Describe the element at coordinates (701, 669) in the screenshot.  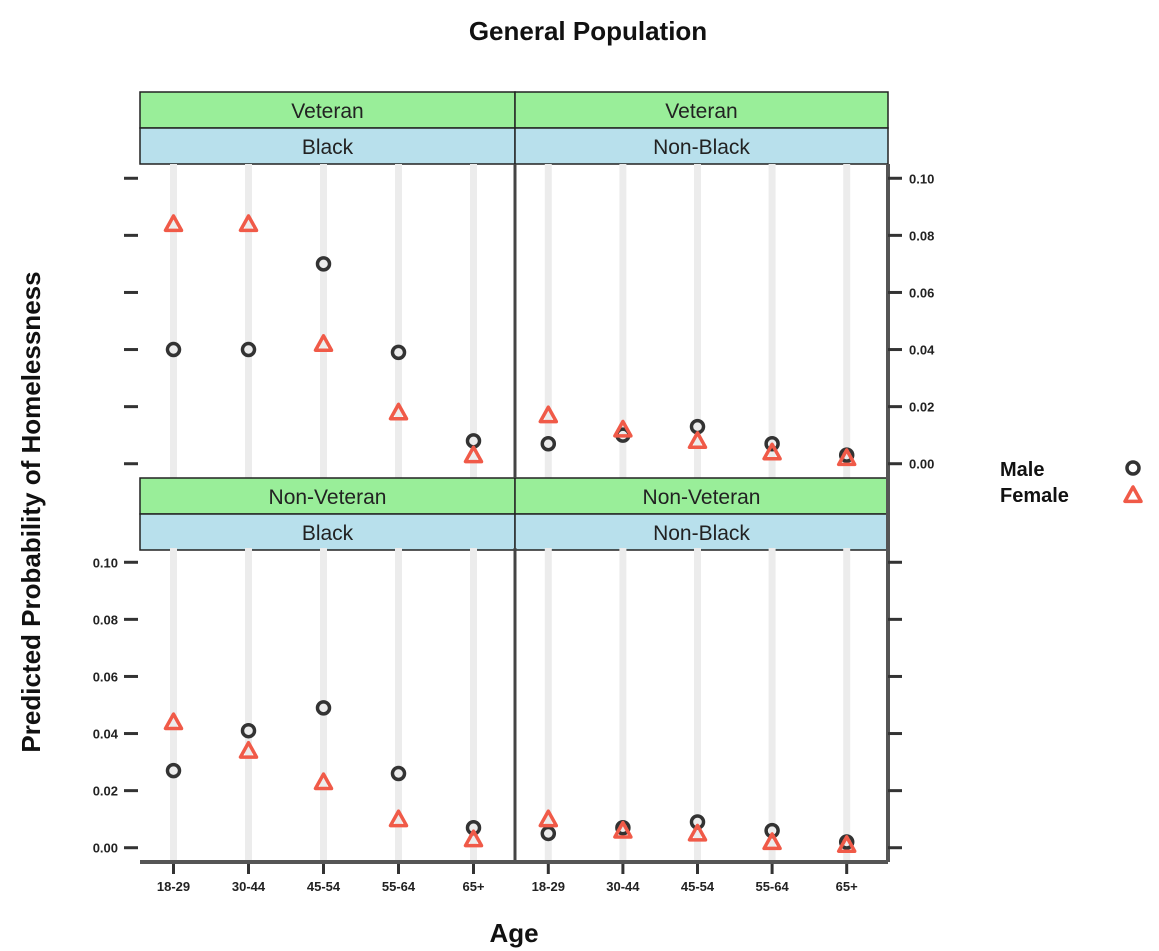
I see `panel-4: Non-Veteran Non-Black` at that location.